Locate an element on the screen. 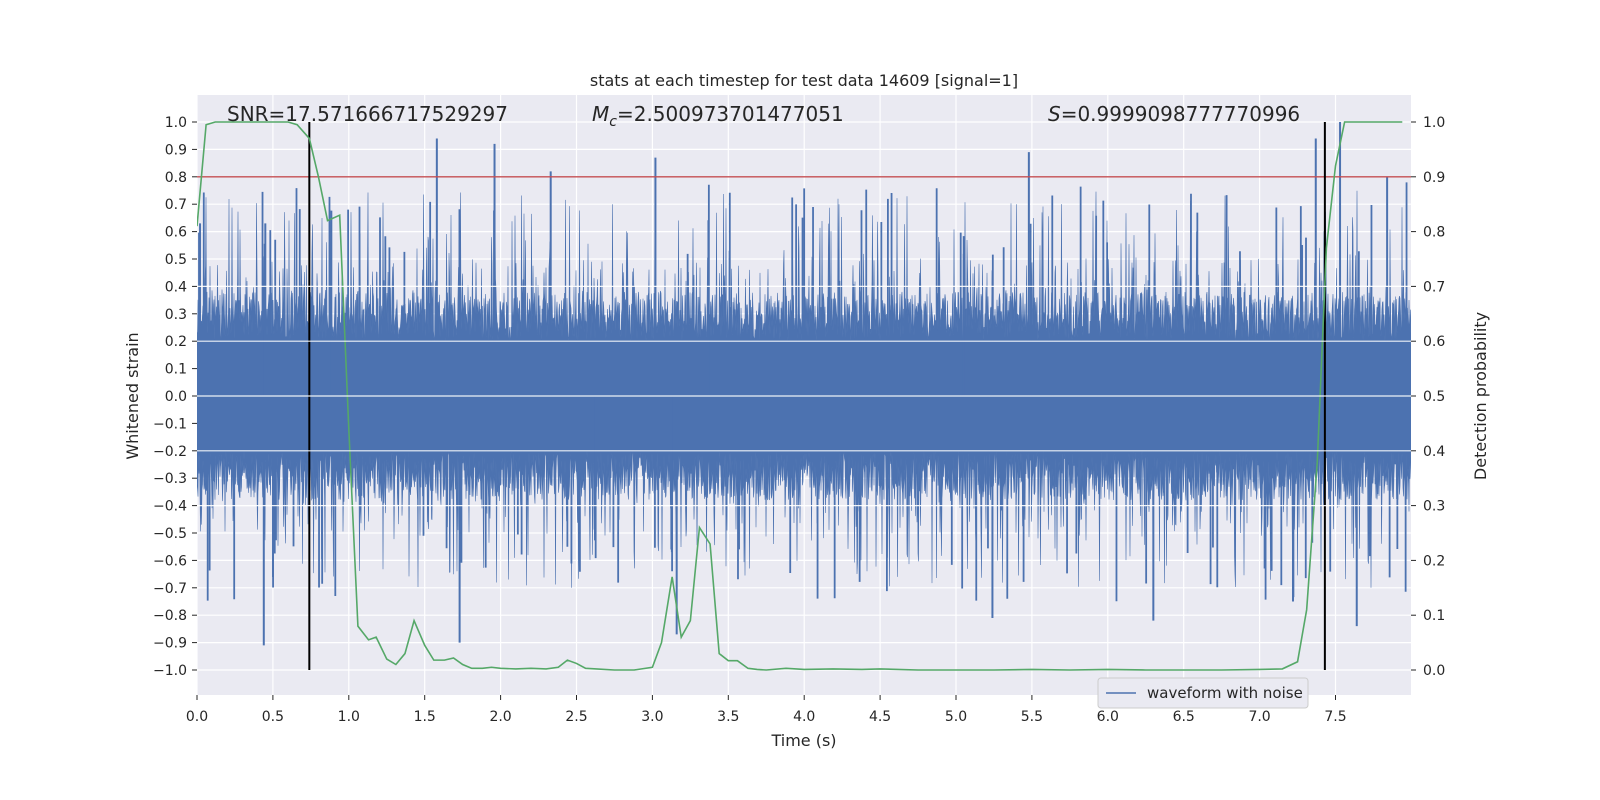  y-tick-label: 0.0 is located at coordinates (176, 397).